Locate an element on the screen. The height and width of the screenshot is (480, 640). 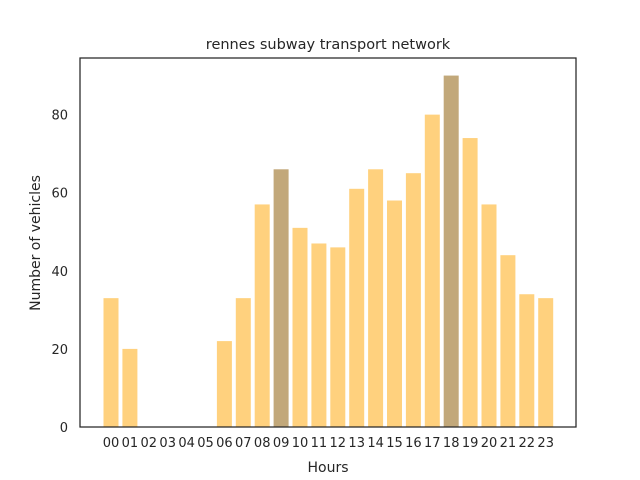
x-tick-label: 18 is located at coordinates (451, 443).